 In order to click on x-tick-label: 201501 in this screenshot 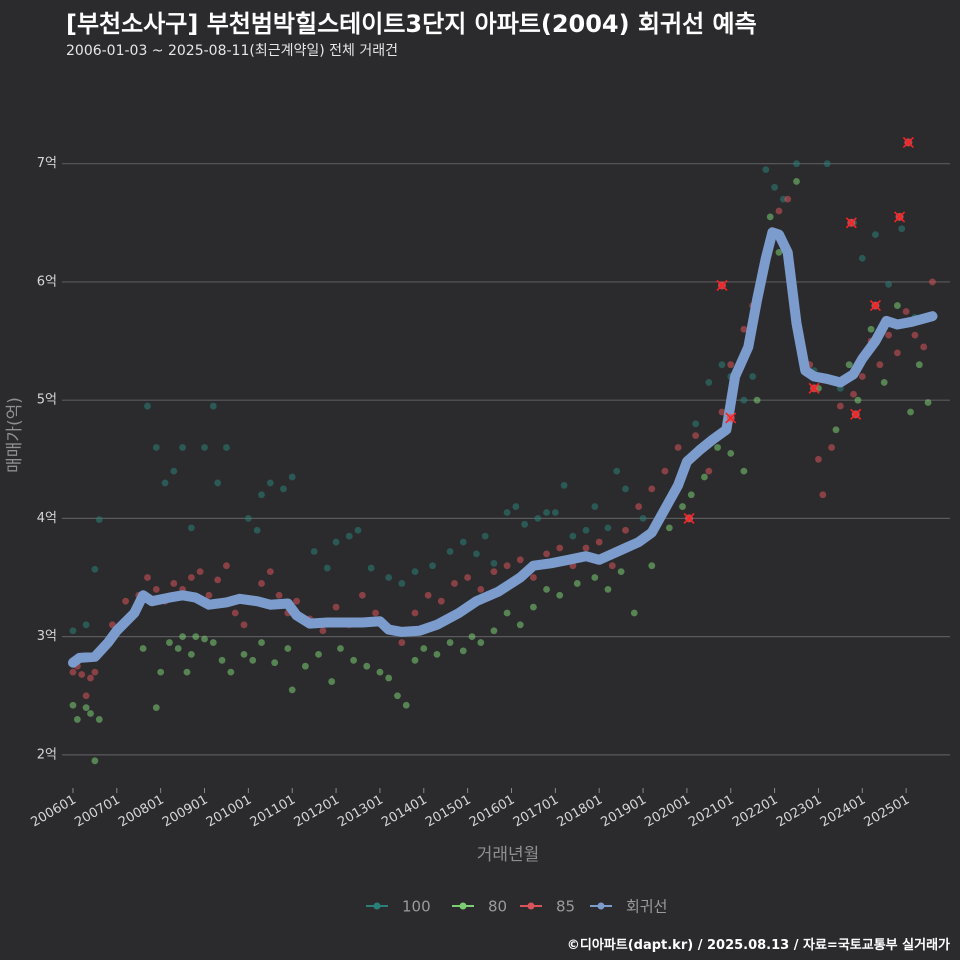, I will do `click(448, 811)`.